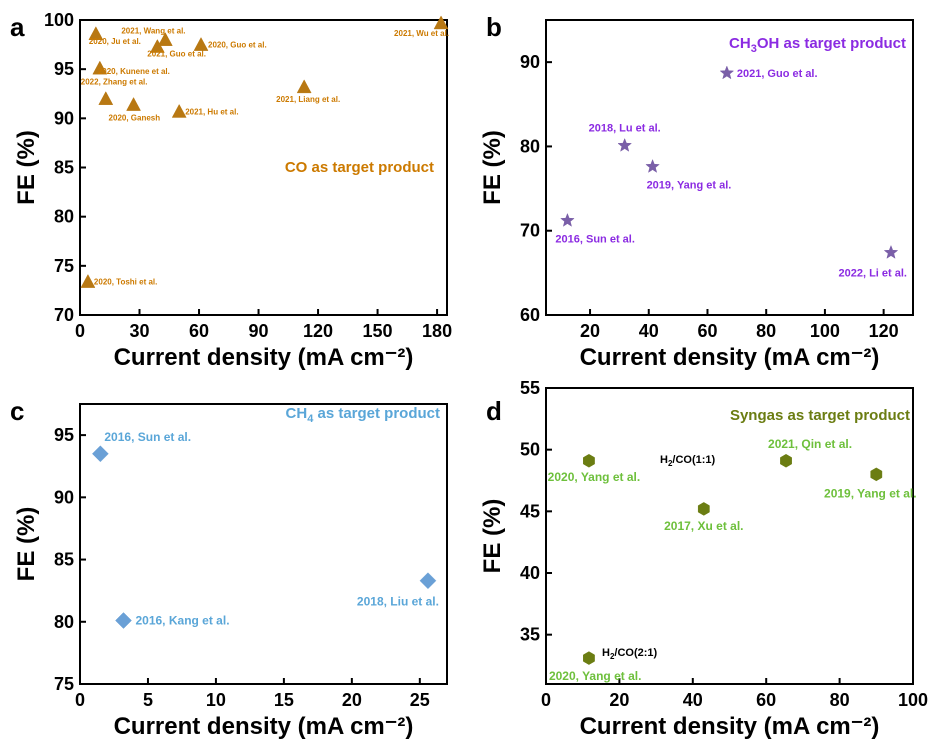 The width and height of the screenshot is (930, 739). What do you see at coordinates (625, 129) in the screenshot?
I see `panel-b-point-label-1: 2018, Lu et al.` at bounding box center [625, 129].